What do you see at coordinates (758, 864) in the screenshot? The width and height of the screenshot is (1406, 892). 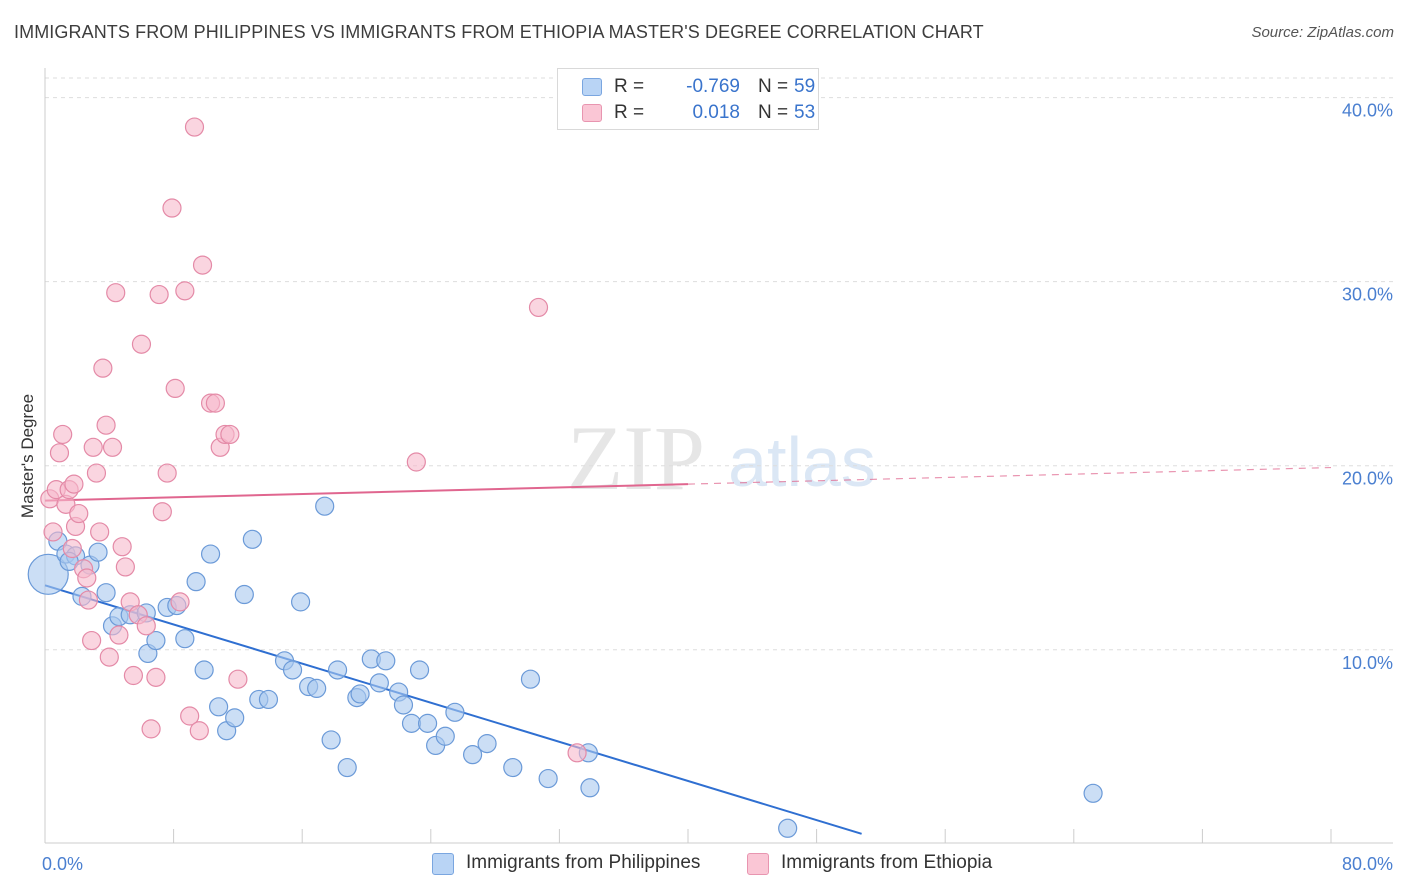 I see `legend-swatch-ethiopia` at bounding box center [758, 864].